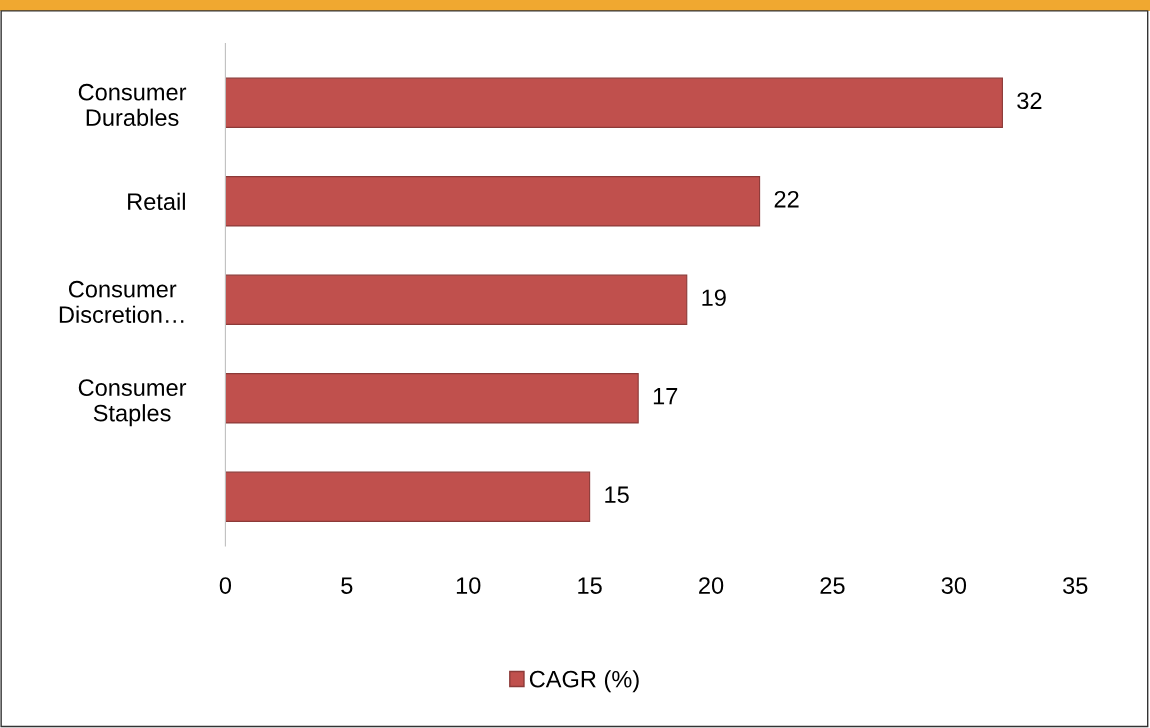  What do you see at coordinates (954, 585) in the screenshot?
I see `x-tick-label: 30` at bounding box center [954, 585].